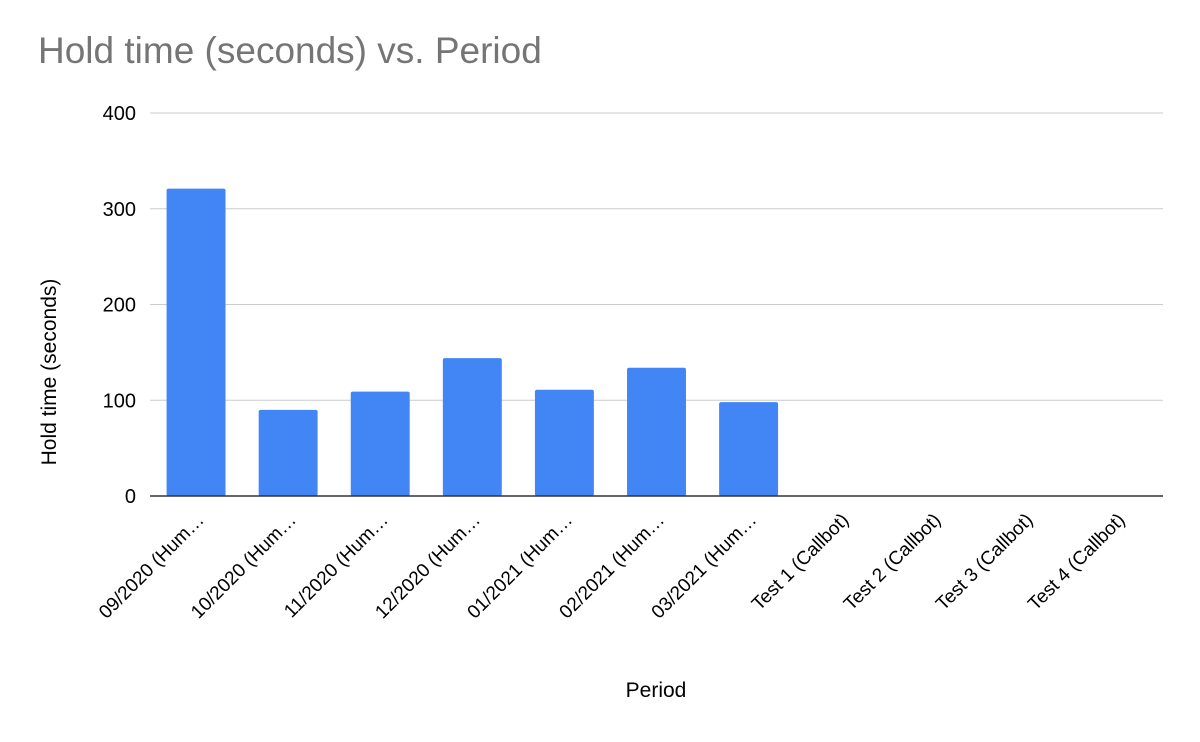 This screenshot has height=742, width=1200. I want to click on x-axis-title: Period, so click(656, 690).